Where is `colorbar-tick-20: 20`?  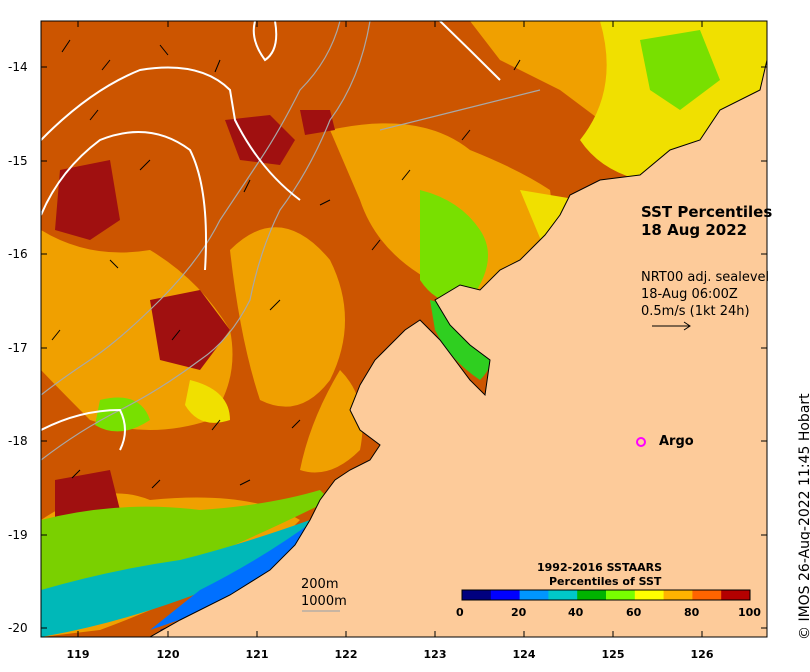 colorbar-tick-20: 20 is located at coordinates (519, 612).